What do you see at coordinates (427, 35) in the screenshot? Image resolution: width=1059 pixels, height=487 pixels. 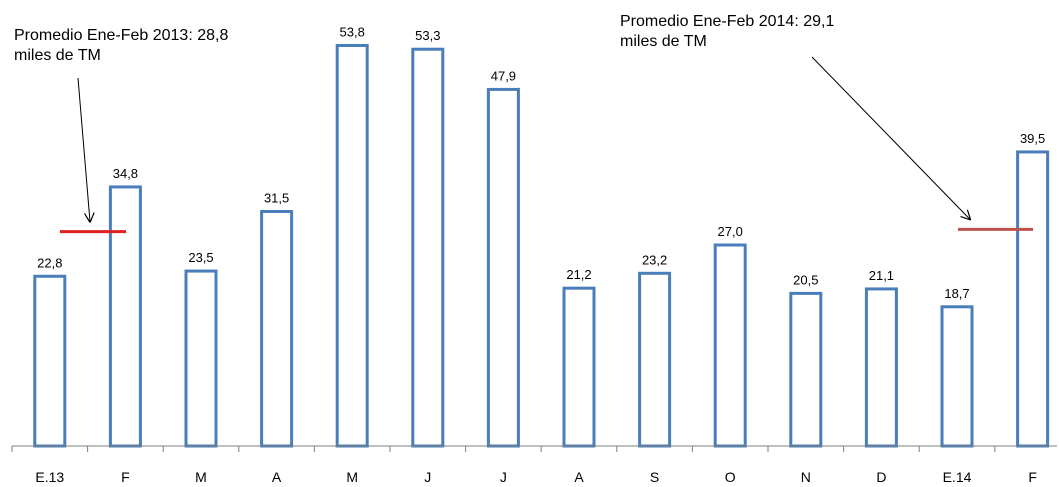 I see `value-label-5: 53,3` at bounding box center [427, 35].